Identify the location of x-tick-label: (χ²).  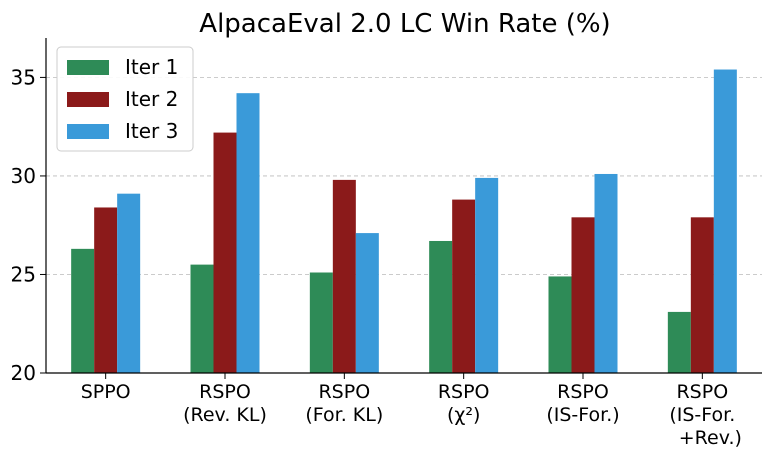
(463, 415).